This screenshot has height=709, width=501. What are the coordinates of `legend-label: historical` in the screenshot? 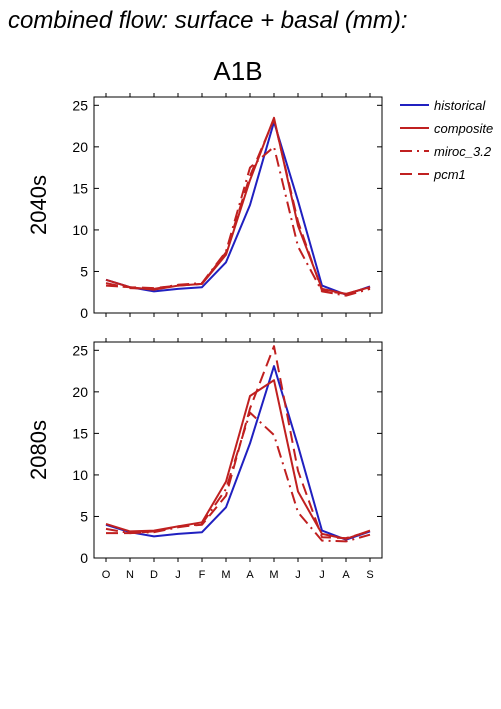 It's located at (460, 105).